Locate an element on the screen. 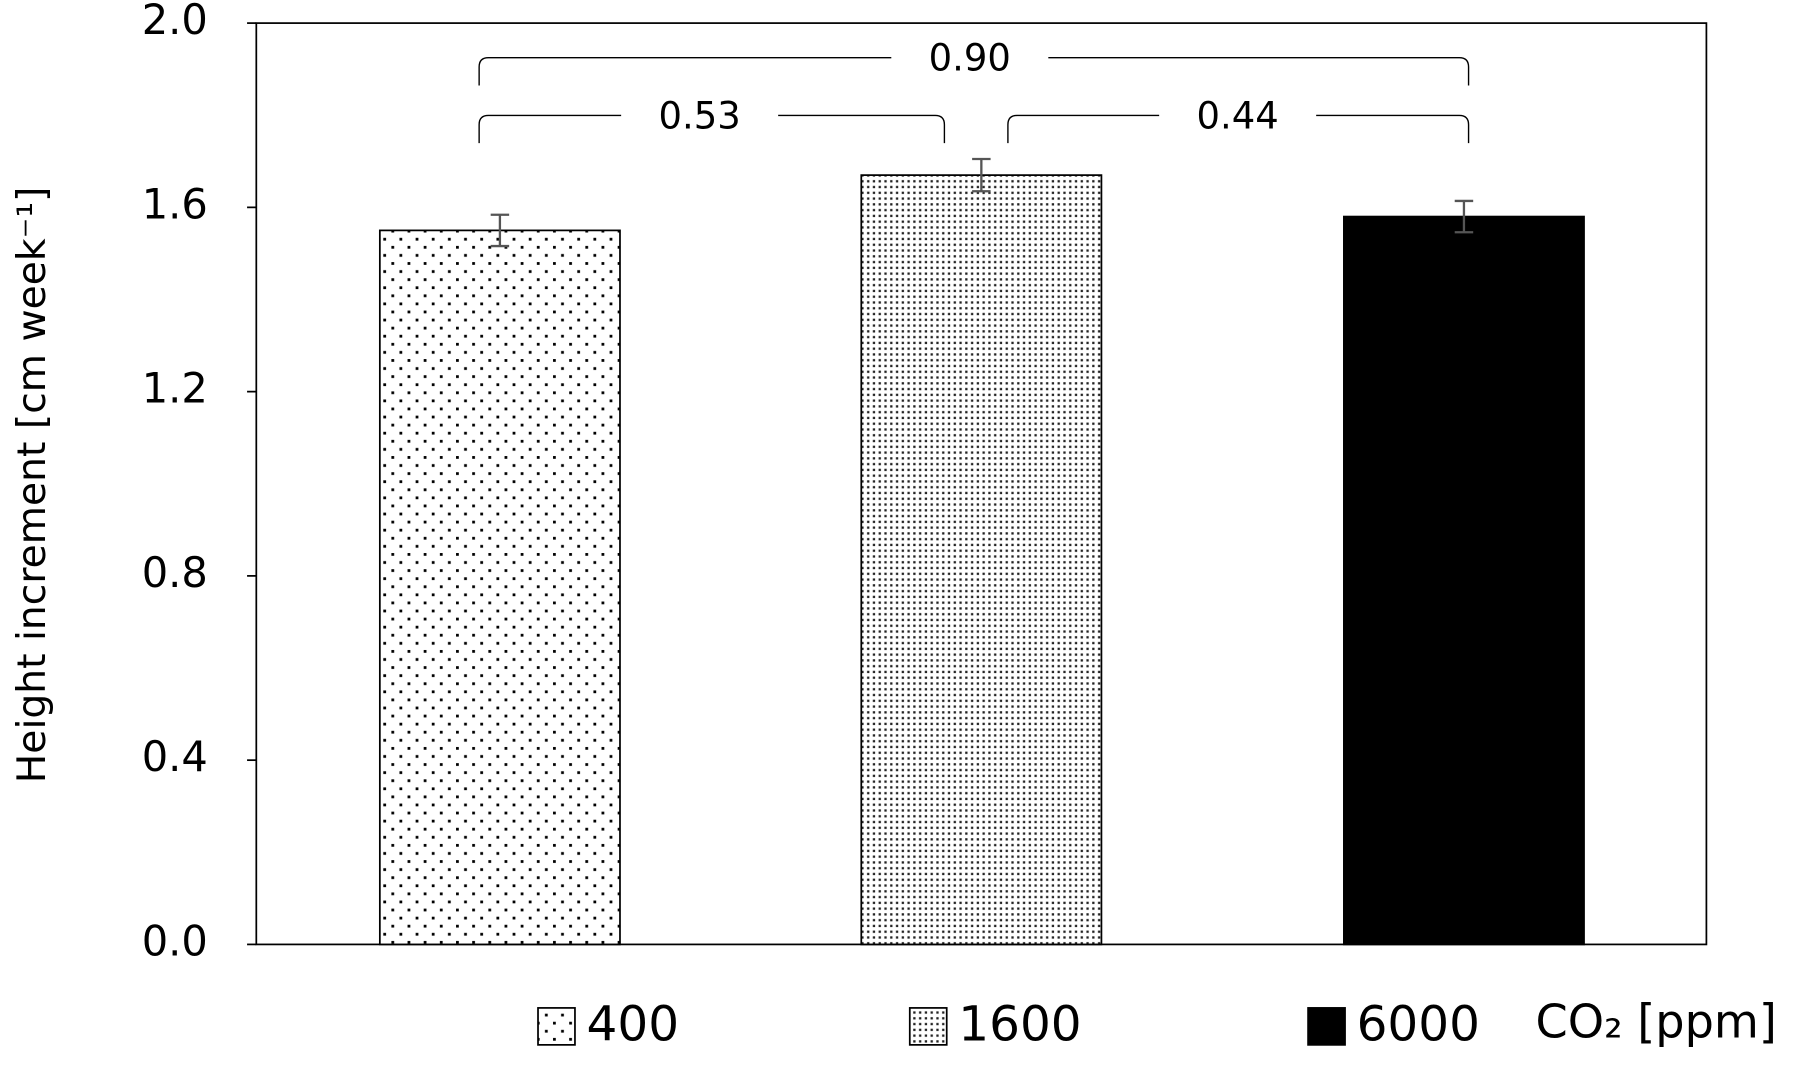  annotation: 0.53 is located at coordinates (700, 115).